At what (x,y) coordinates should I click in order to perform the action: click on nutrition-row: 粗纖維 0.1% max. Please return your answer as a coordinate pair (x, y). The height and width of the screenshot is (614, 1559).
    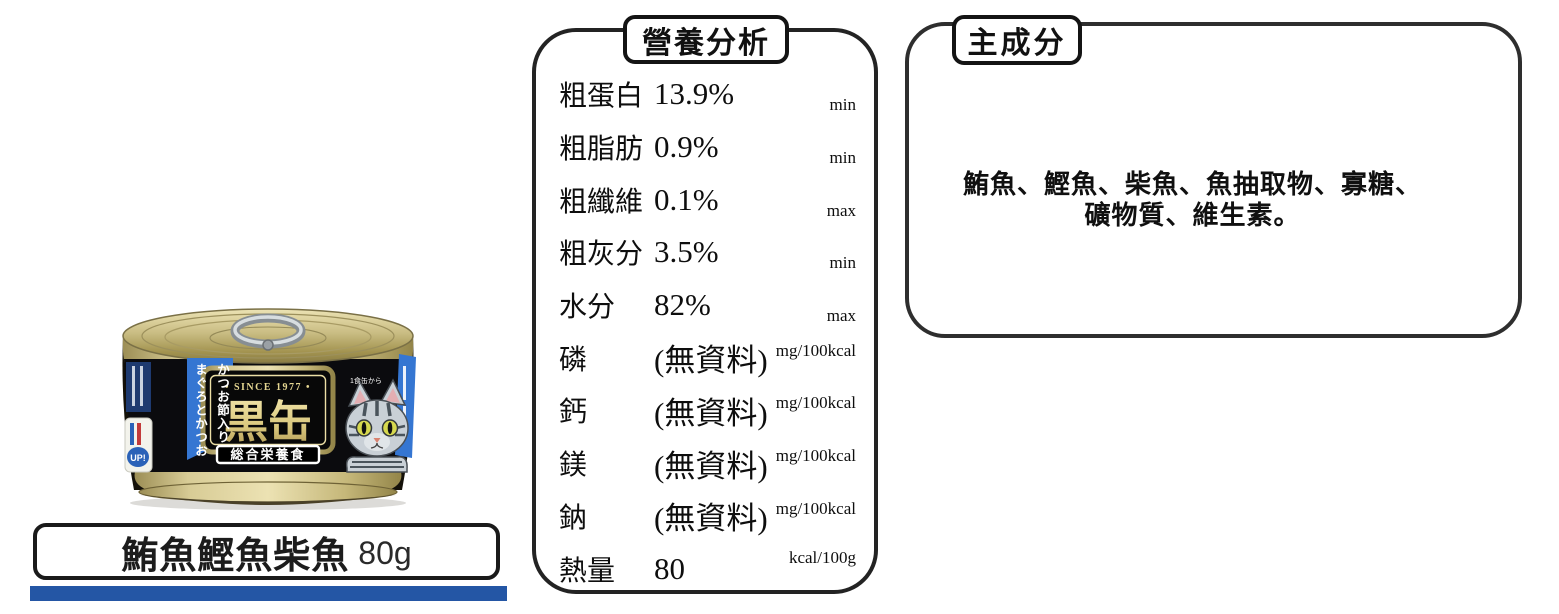
    Looking at the image, I should click on (705, 199).